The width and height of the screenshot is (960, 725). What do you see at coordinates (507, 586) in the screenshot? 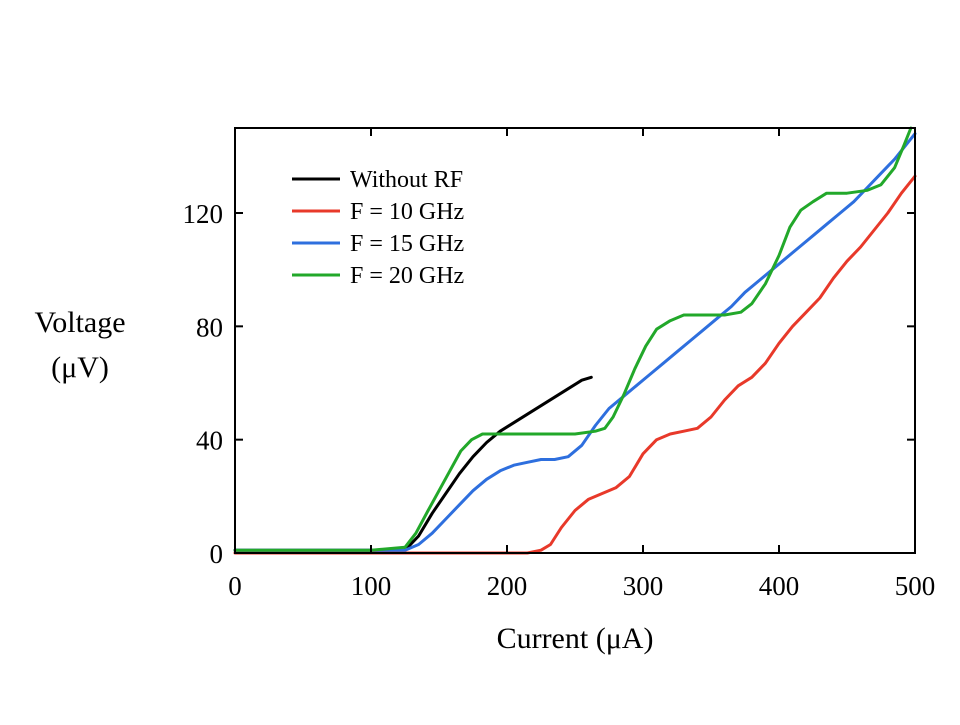
I see `x-tick-label: 200` at bounding box center [507, 586].